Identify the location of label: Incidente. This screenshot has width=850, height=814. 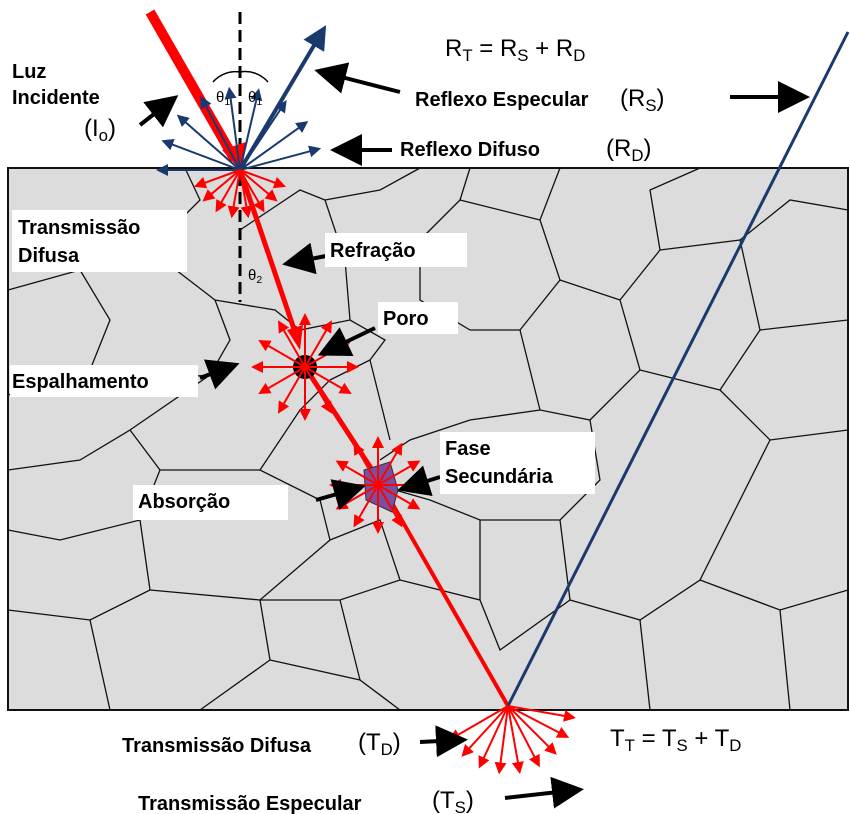
(56, 98).